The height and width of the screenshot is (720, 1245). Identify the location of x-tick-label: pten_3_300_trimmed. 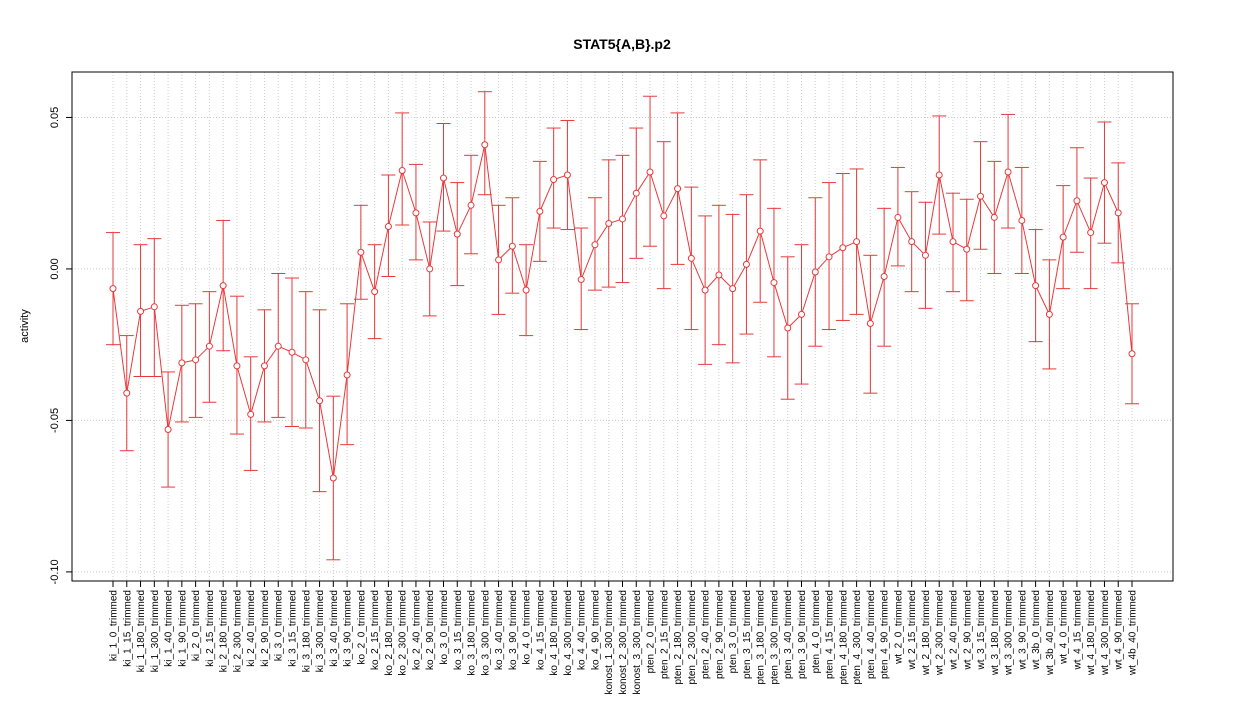
(774, 637).